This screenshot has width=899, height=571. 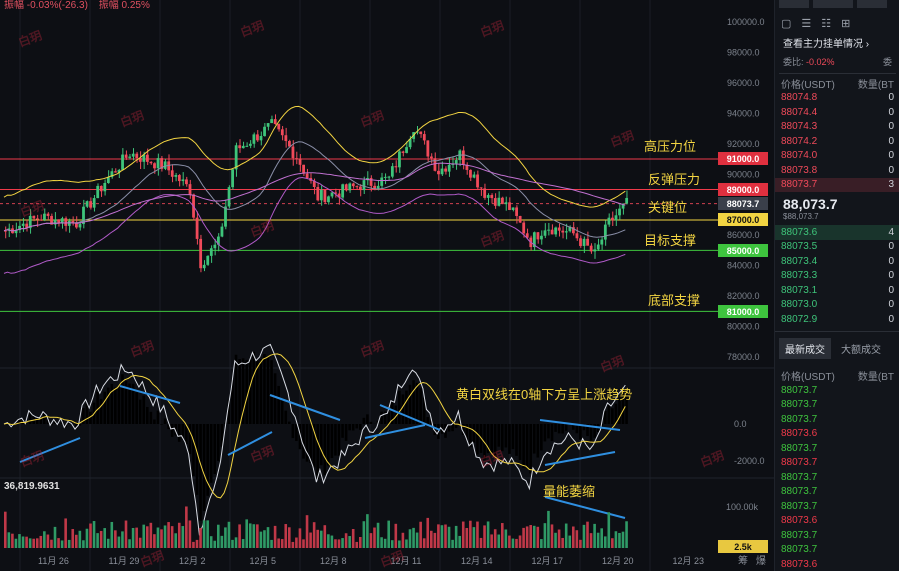 I want to click on order-price: 88073.7, so click(x=799, y=535).